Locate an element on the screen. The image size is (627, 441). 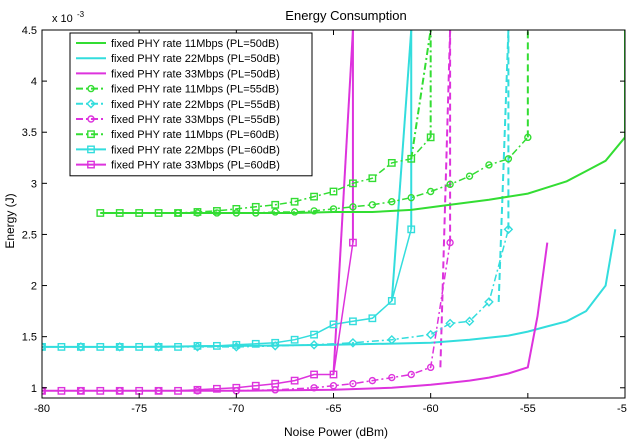
legend-entry-7: fixed PHY rate 22Mbps (PL=60dB) is located at coordinates (178, 150).